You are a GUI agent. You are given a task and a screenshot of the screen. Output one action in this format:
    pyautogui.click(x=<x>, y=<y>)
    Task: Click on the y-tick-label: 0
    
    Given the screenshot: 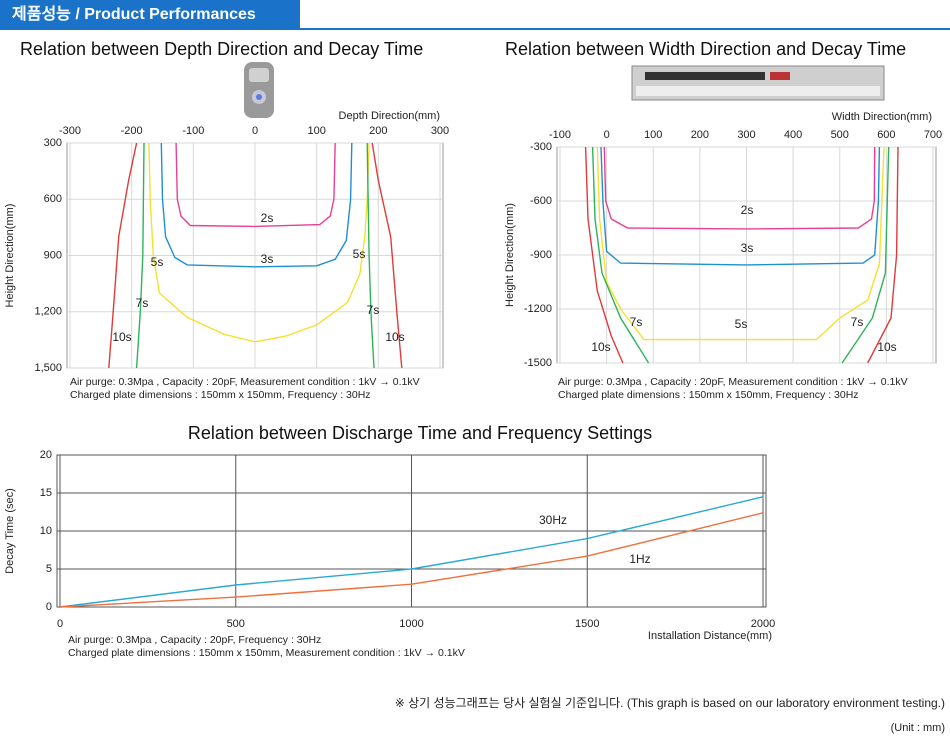 What is the action you would take?
    pyautogui.click(x=49, y=607)
    